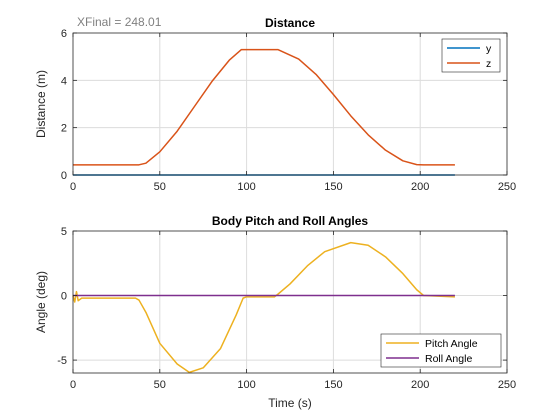 Image resolution: width=560 pixels, height=420 pixels. I want to click on distance-title: Distance, so click(290, 23).